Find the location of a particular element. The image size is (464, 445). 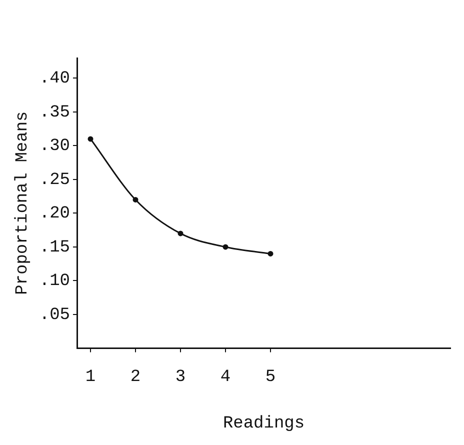

y-axis-title: Proportional Means is located at coordinates (23, 203).